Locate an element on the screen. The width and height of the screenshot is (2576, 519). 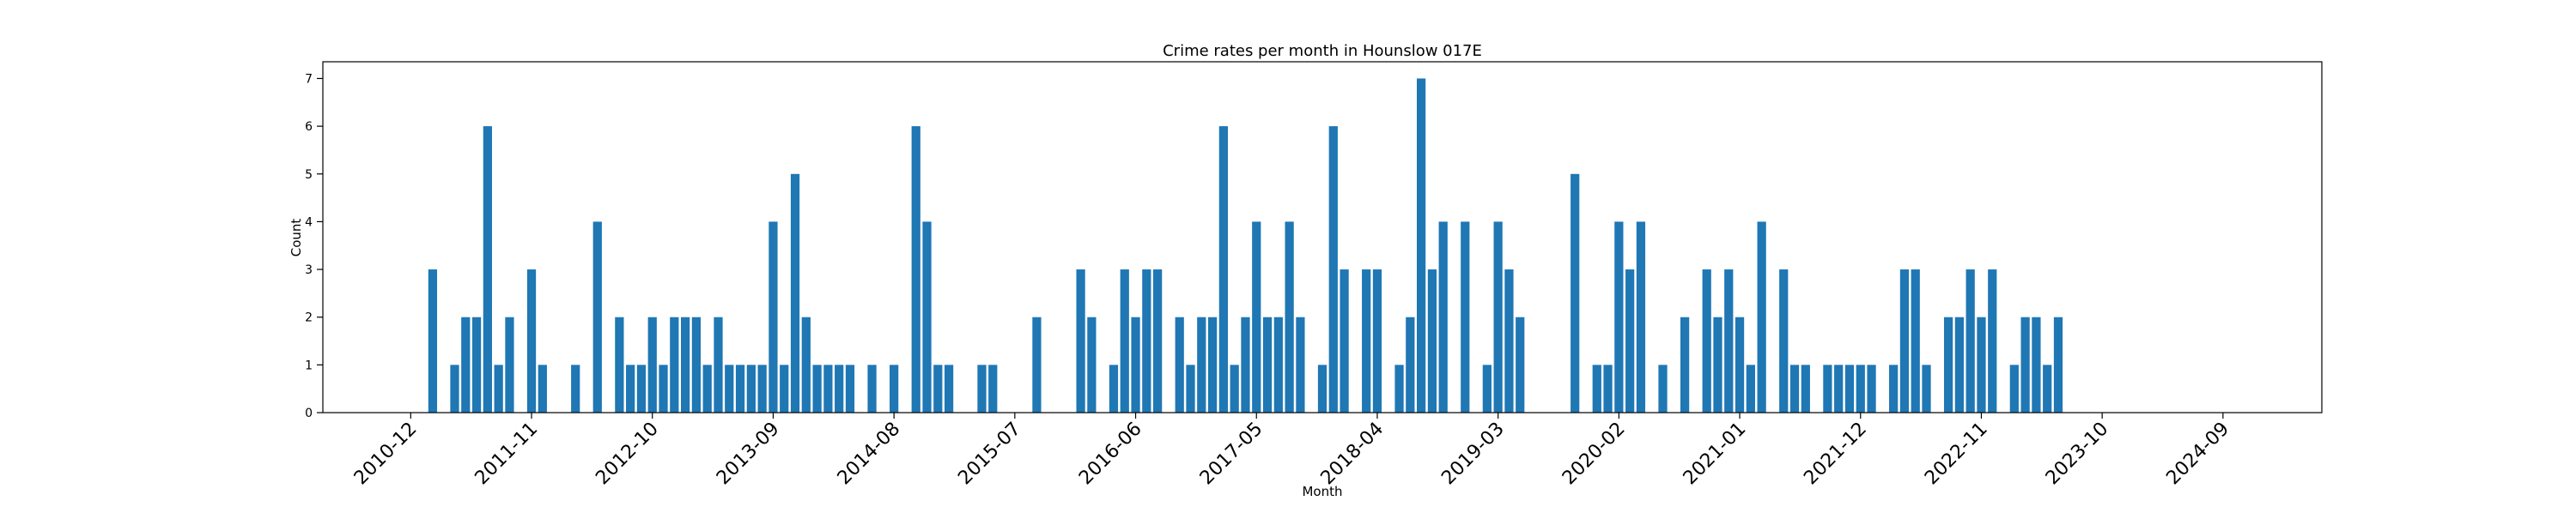
x-tick-label-2012-10: 2012-10 is located at coordinates (627, 454).